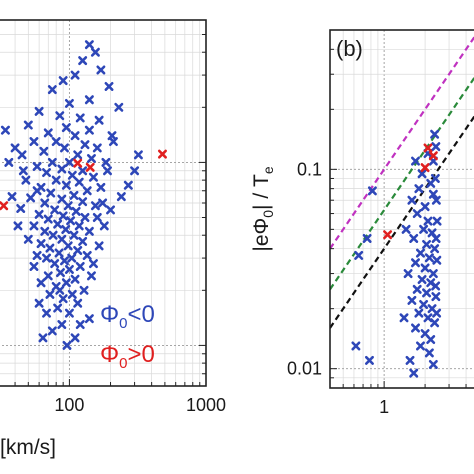 The image size is (474, 474). I want to click on legend-positive-rest: >0, so click(141, 354).